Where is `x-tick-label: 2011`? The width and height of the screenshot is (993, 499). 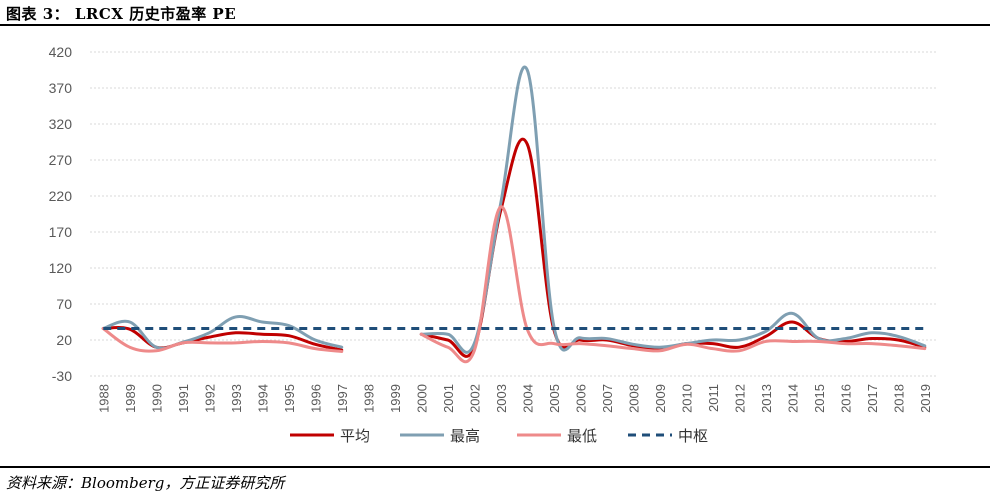 x-tick-label: 2011 is located at coordinates (713, 398).